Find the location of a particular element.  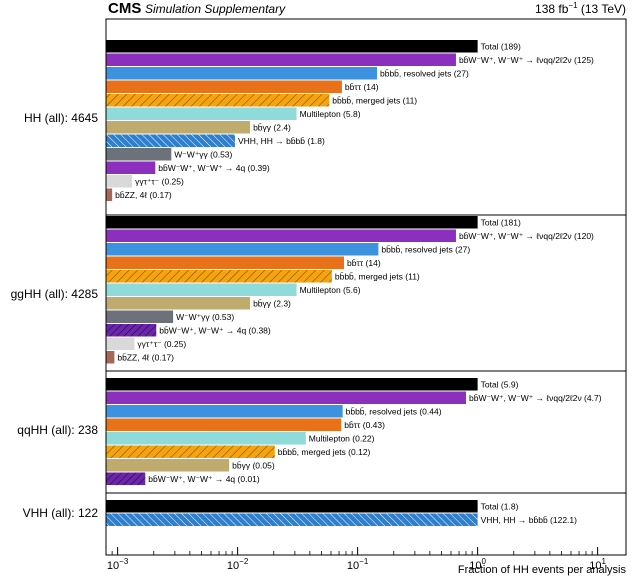

bar-label: bb̄W⁻W⁺, W⁻W⁺ → 4q (0.01) is located at coordinates (204, 479).